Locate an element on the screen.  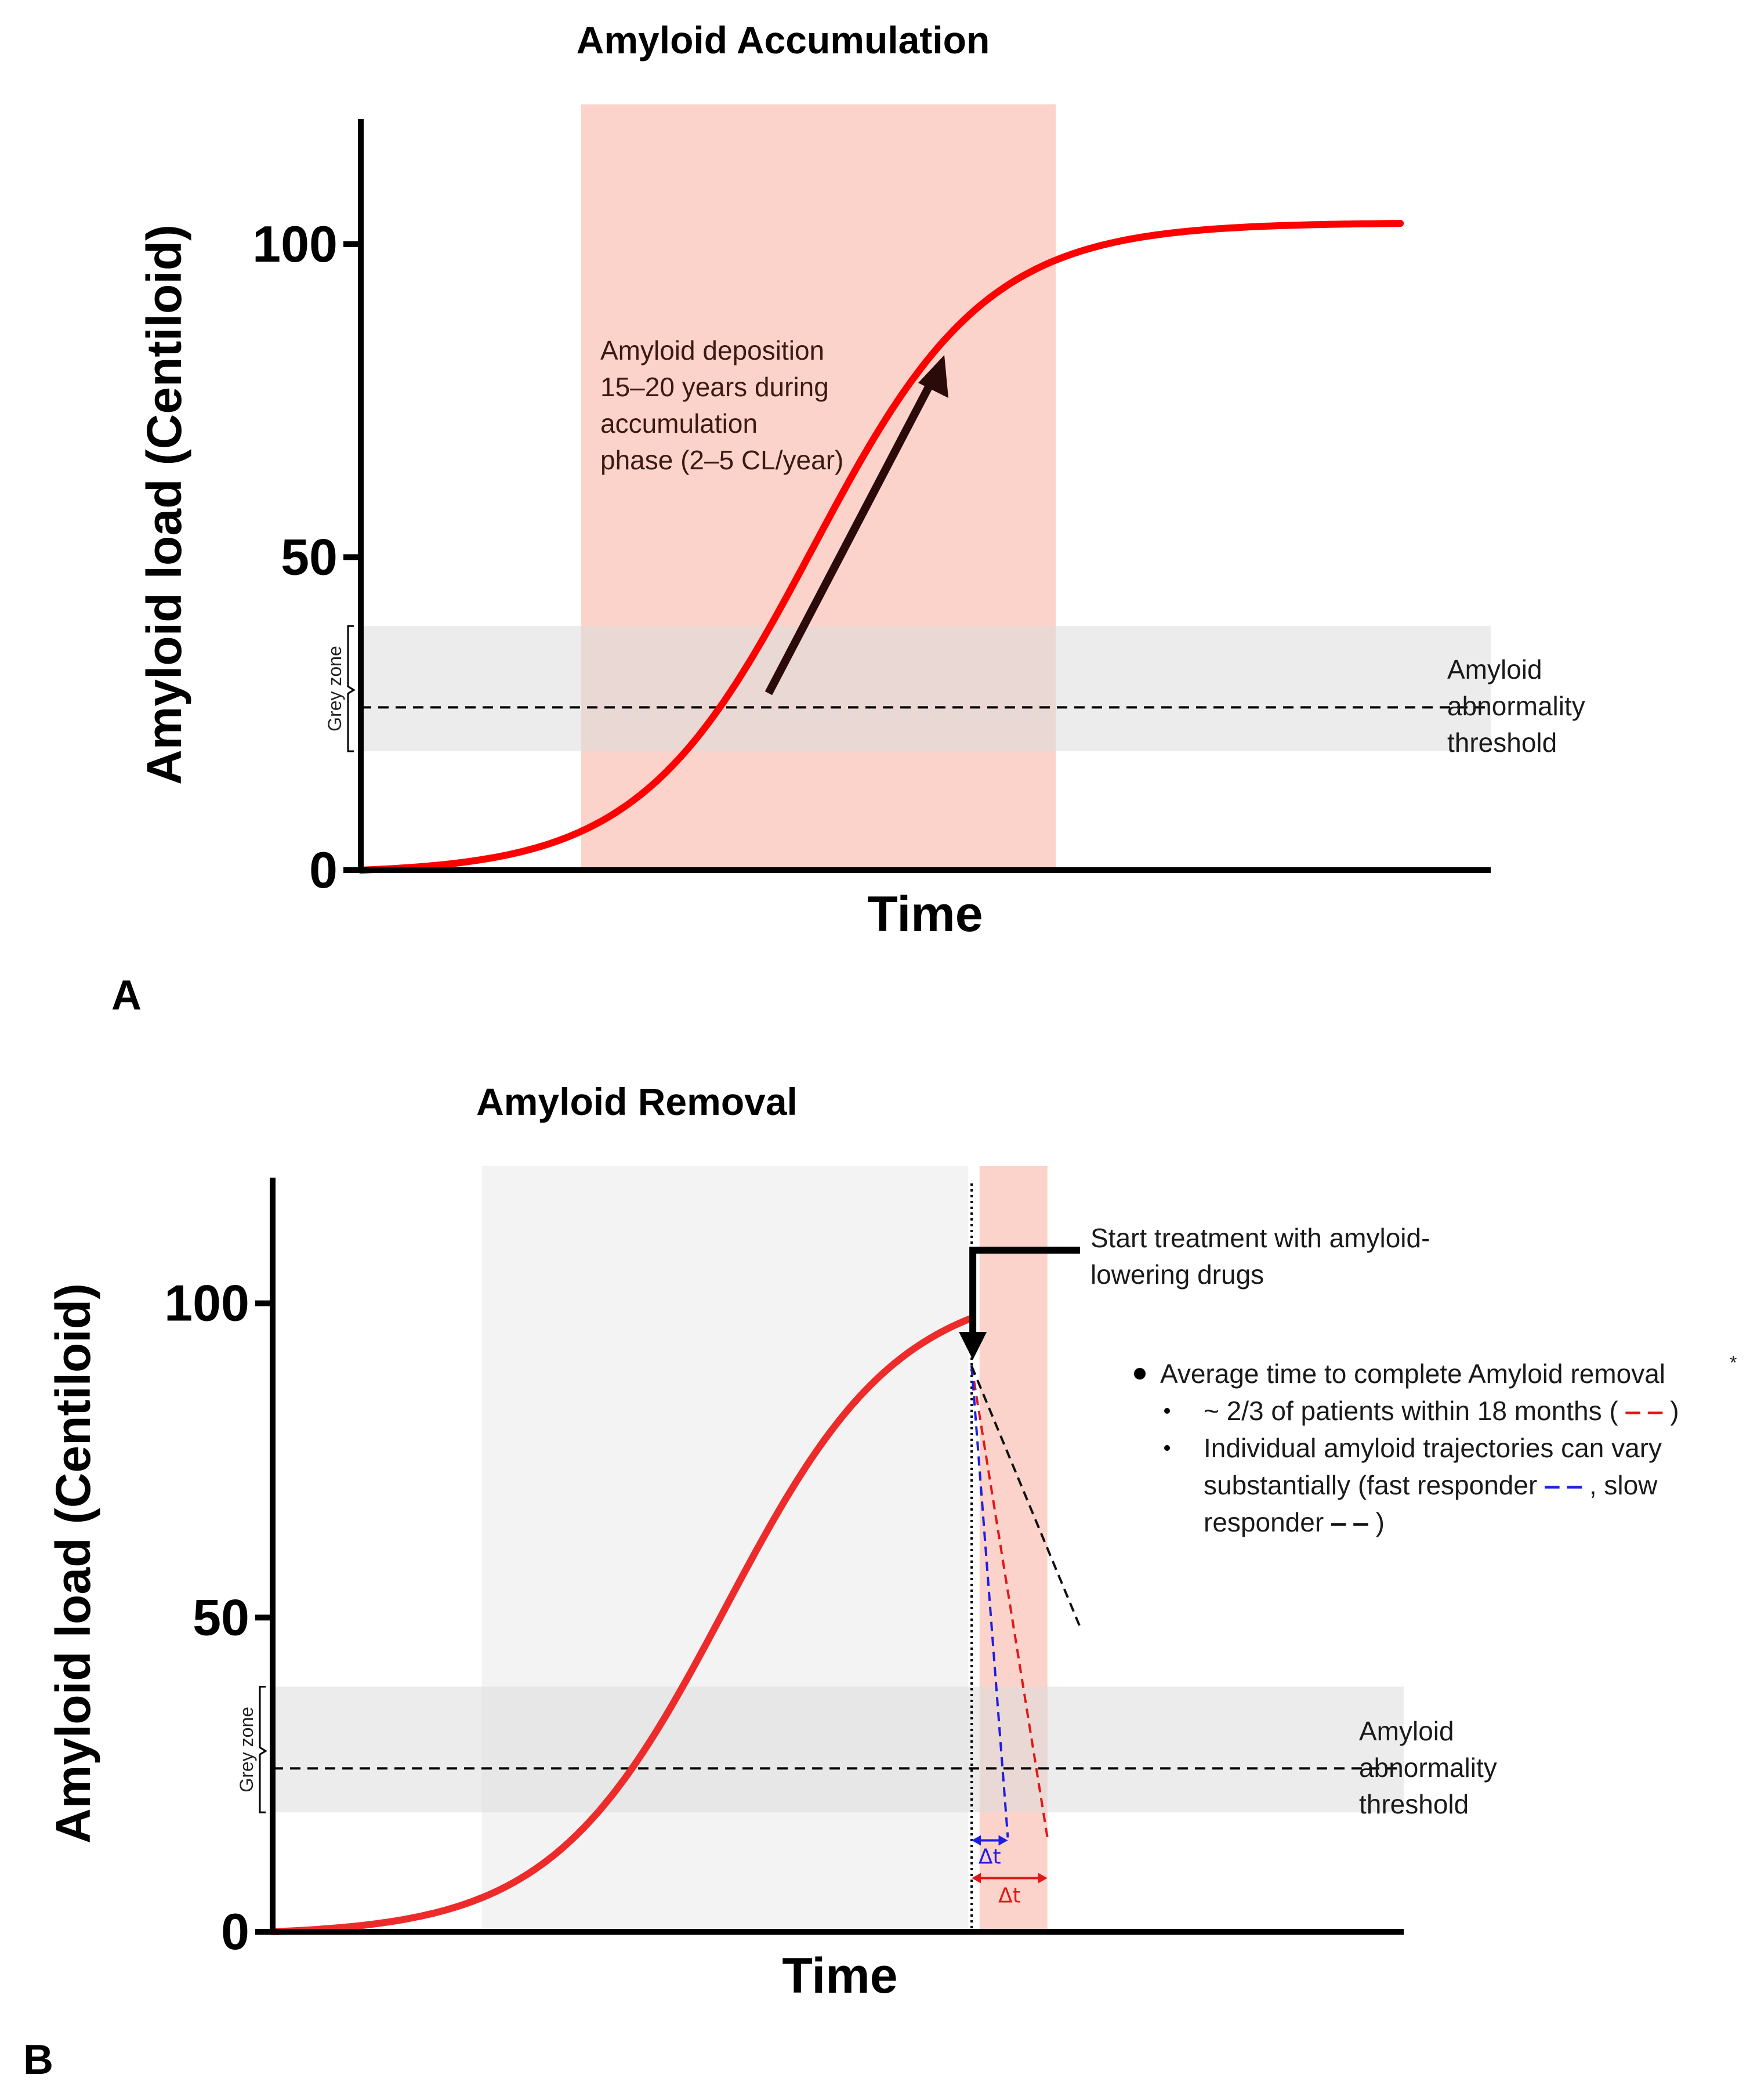
bullet-sub2-slow-text: , slow is located at coordinates (1623, 1485).